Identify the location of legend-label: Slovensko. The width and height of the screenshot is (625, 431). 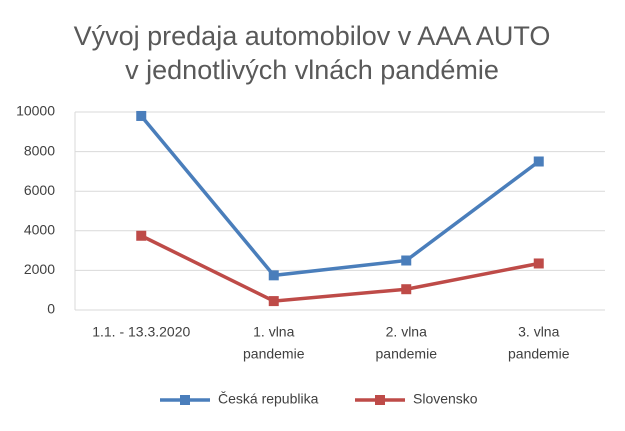
(445, 399).